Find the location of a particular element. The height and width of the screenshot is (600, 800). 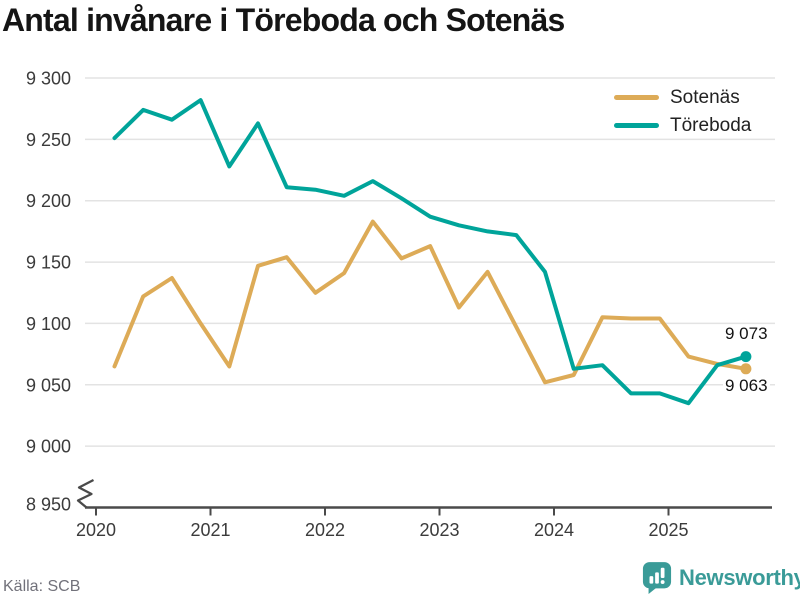

x-tick-label: 2021 is located at coordinates (210, 530).